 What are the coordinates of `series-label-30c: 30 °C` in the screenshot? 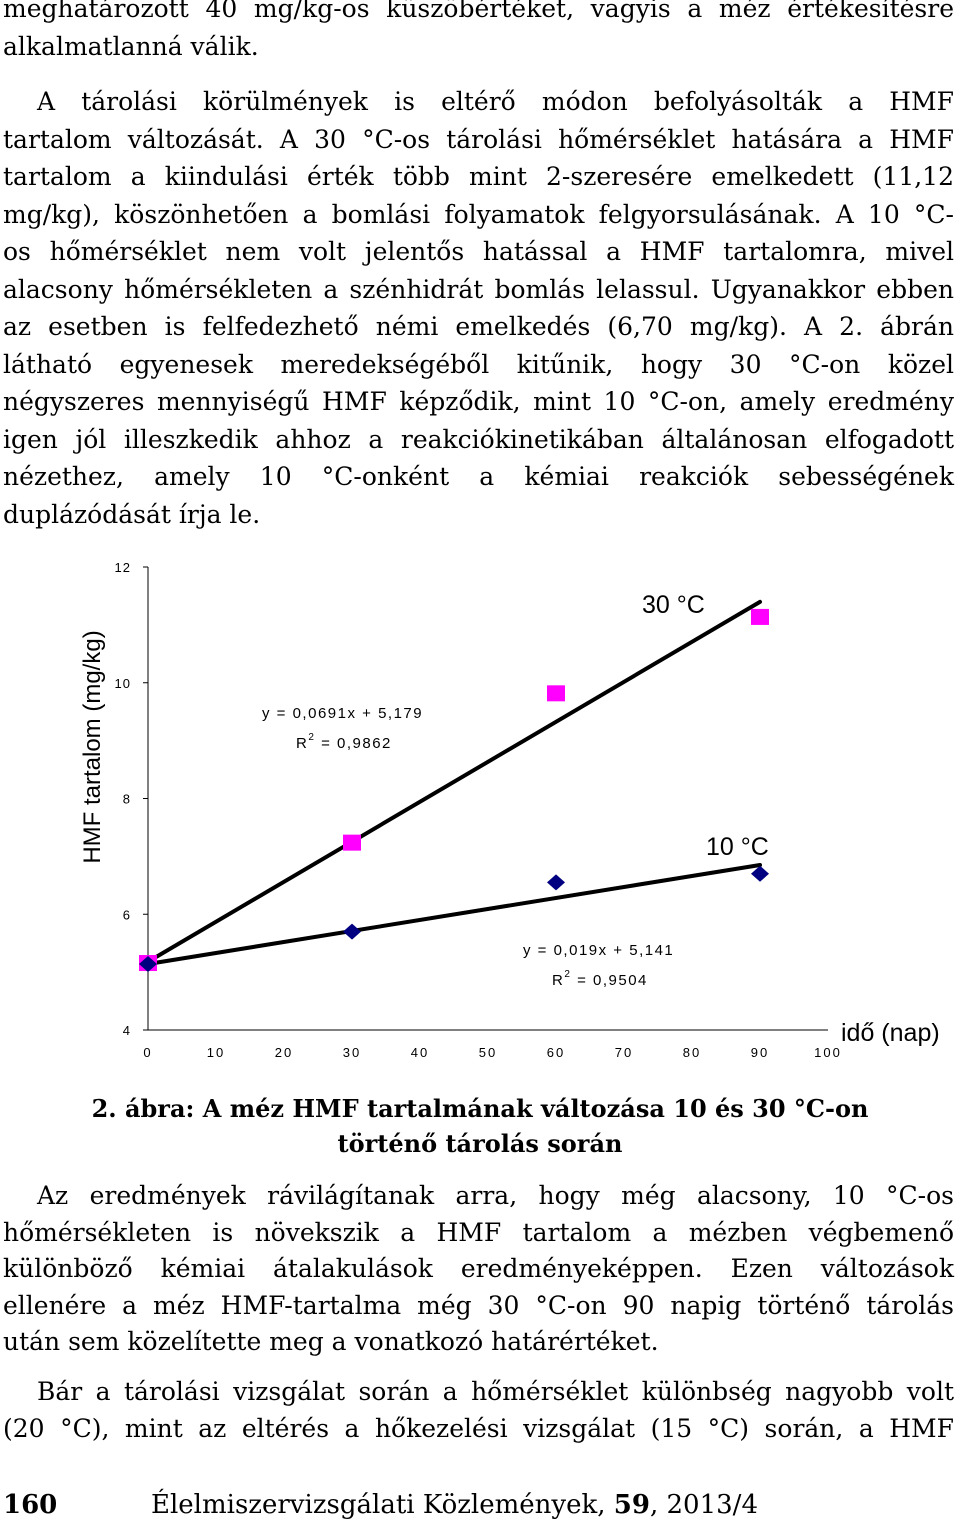 It's located at (673, 605).